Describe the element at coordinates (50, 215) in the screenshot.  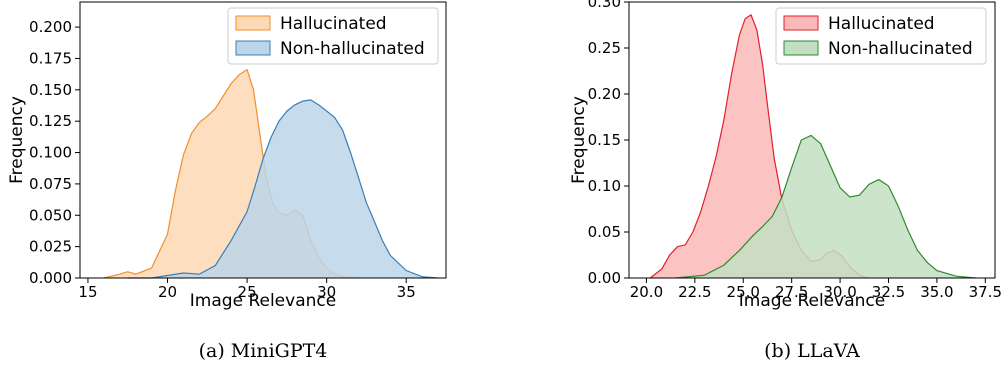
I see `y-tick-label: 0.050` at that location.